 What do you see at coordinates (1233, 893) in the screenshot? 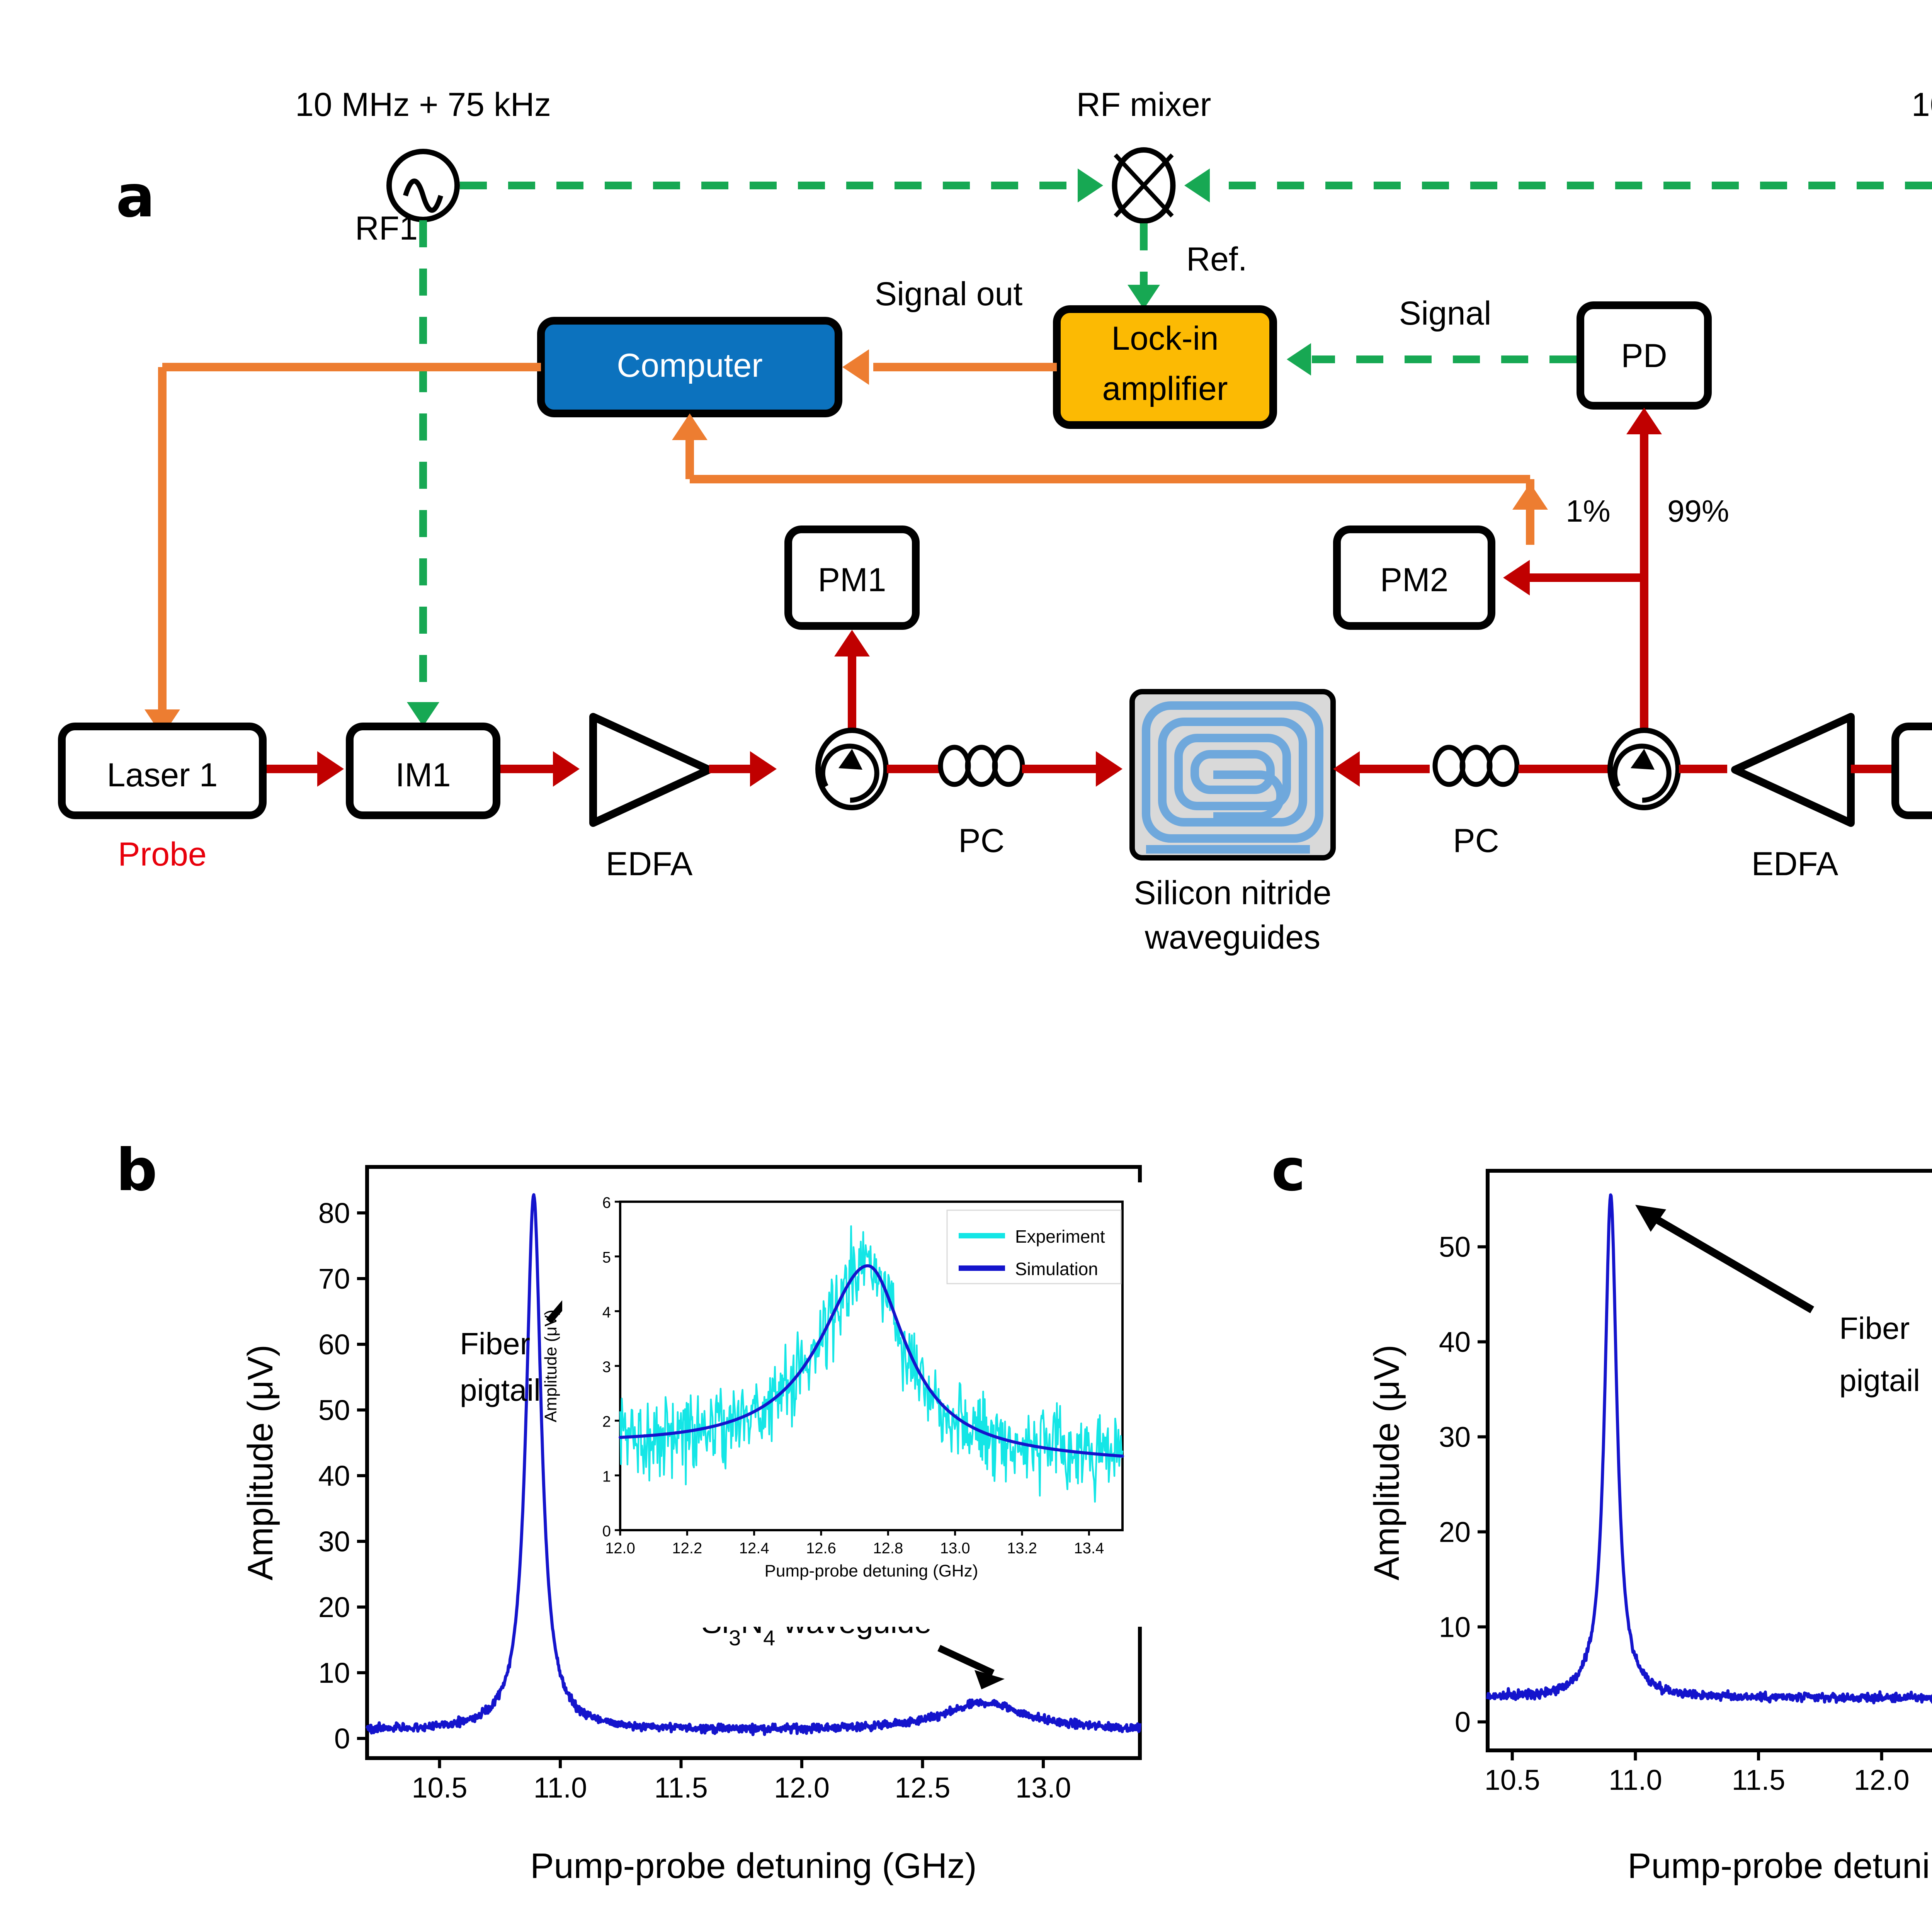
I see `chip-label-line1: Silicon nitride` at bounding box center [1233, 893].